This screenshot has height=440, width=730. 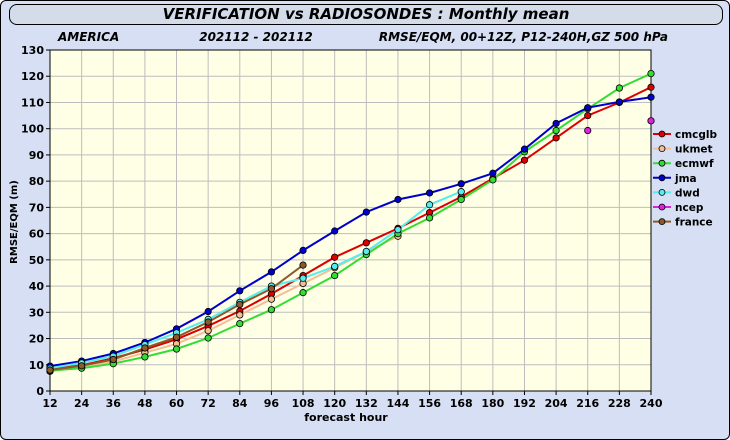 I want to click on y-tick-label: 90, so click(x=37, y=155).